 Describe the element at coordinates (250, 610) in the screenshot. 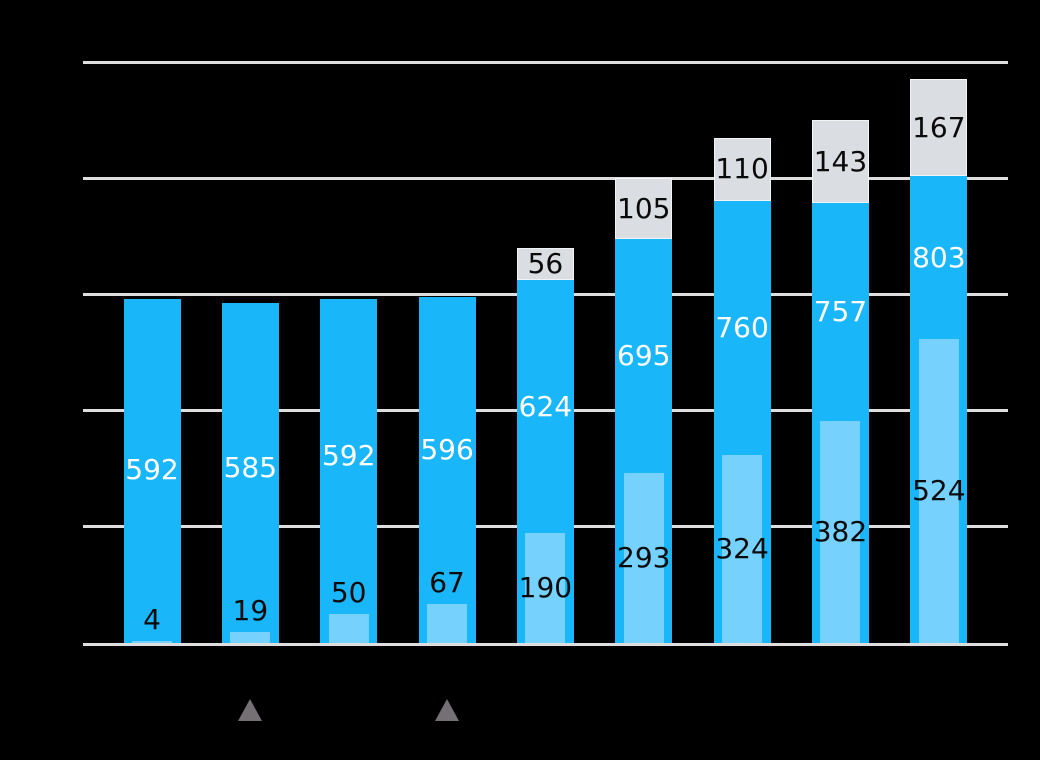

I see `value-label-overlay: 19` at that location.